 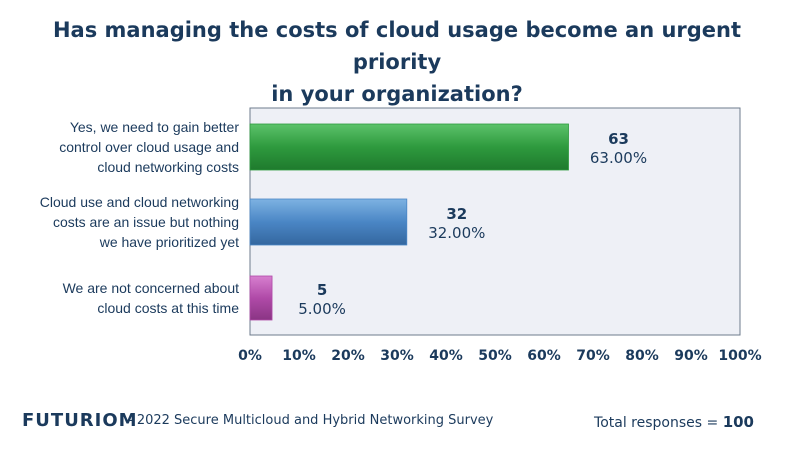 I want to click on category-label-0-1: control over cloud usage and, so click(x=149, y=147).